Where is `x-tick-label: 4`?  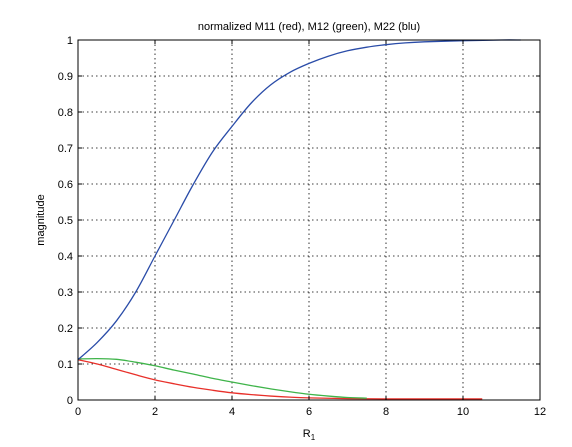
x-tick-label: 4 is located at coordinates (232, 412).